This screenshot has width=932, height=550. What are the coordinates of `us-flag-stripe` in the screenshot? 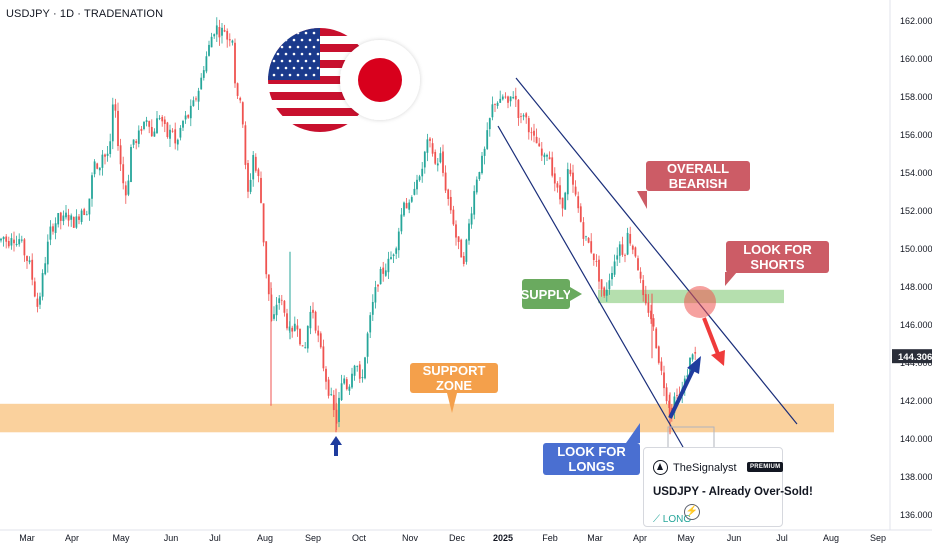 It's located at (320, 112).